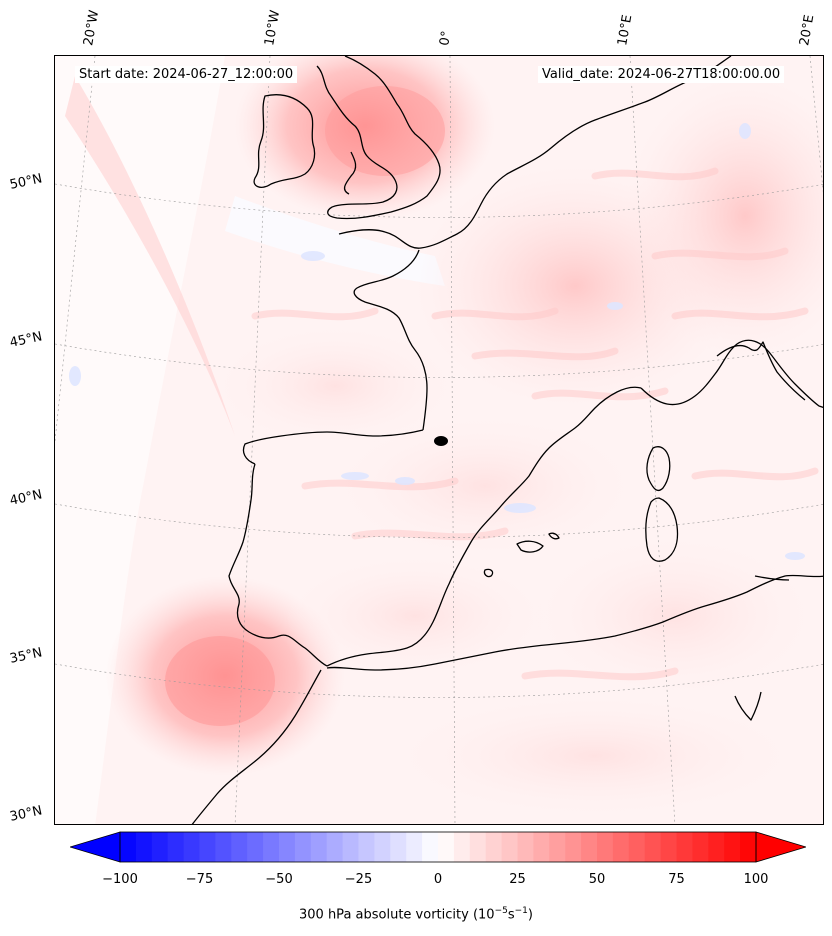 Image resolution: width=832 pixels, height=936 pixels. I want to click on lon-label-10e: 10°E, so click(625, 30).